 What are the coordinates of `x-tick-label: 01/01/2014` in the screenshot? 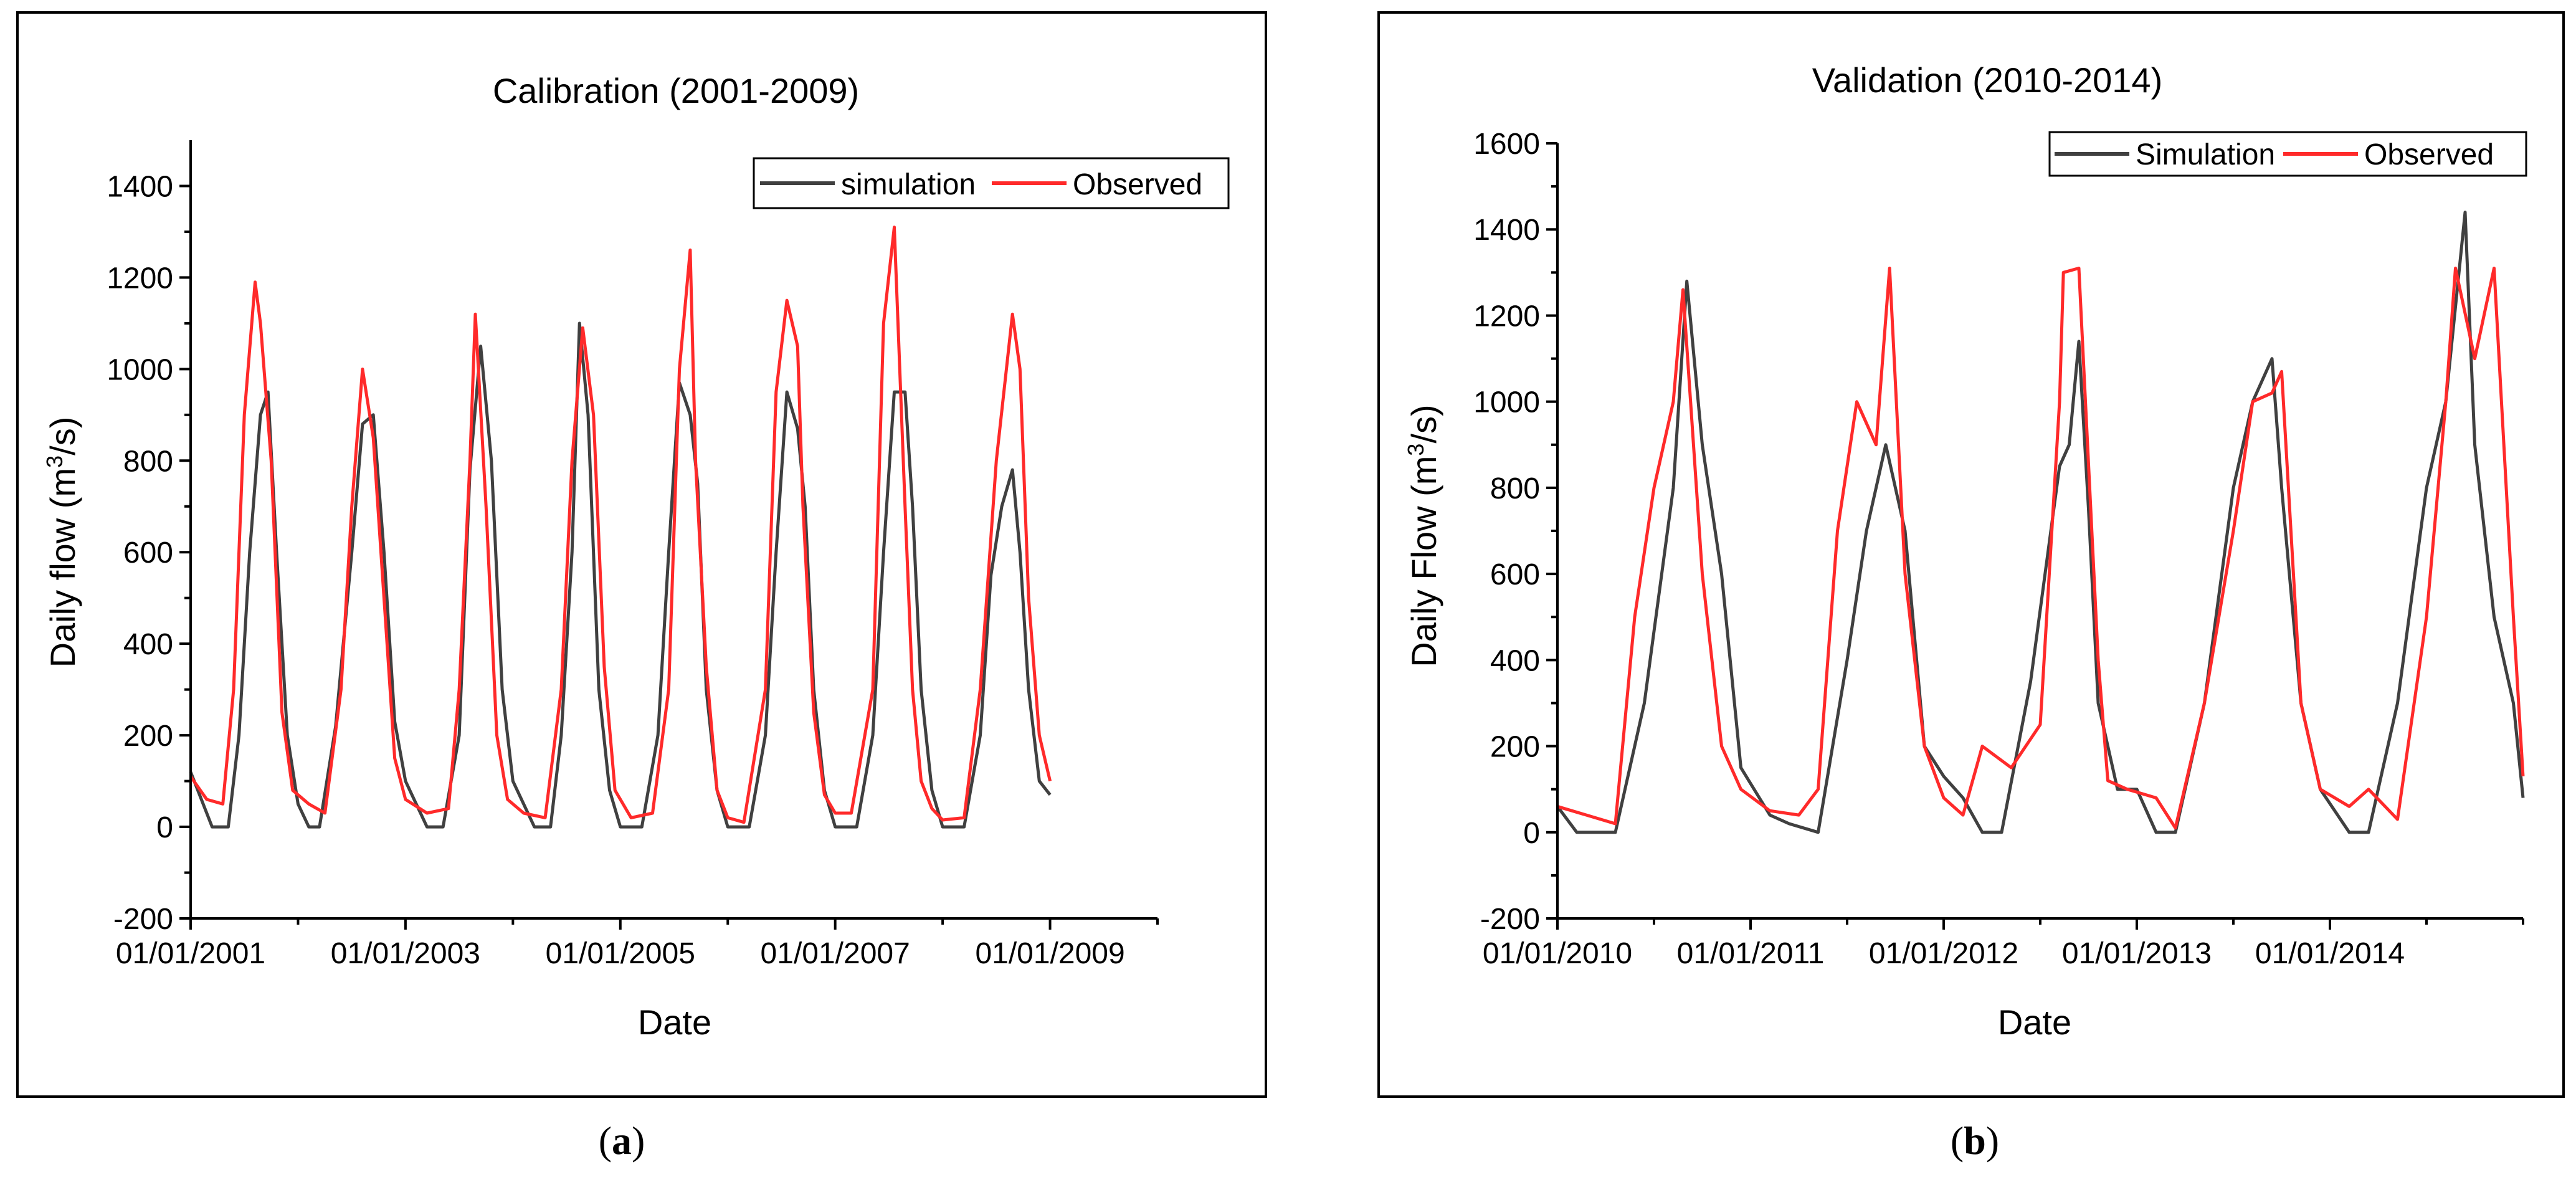 It's located at (2330, 953).